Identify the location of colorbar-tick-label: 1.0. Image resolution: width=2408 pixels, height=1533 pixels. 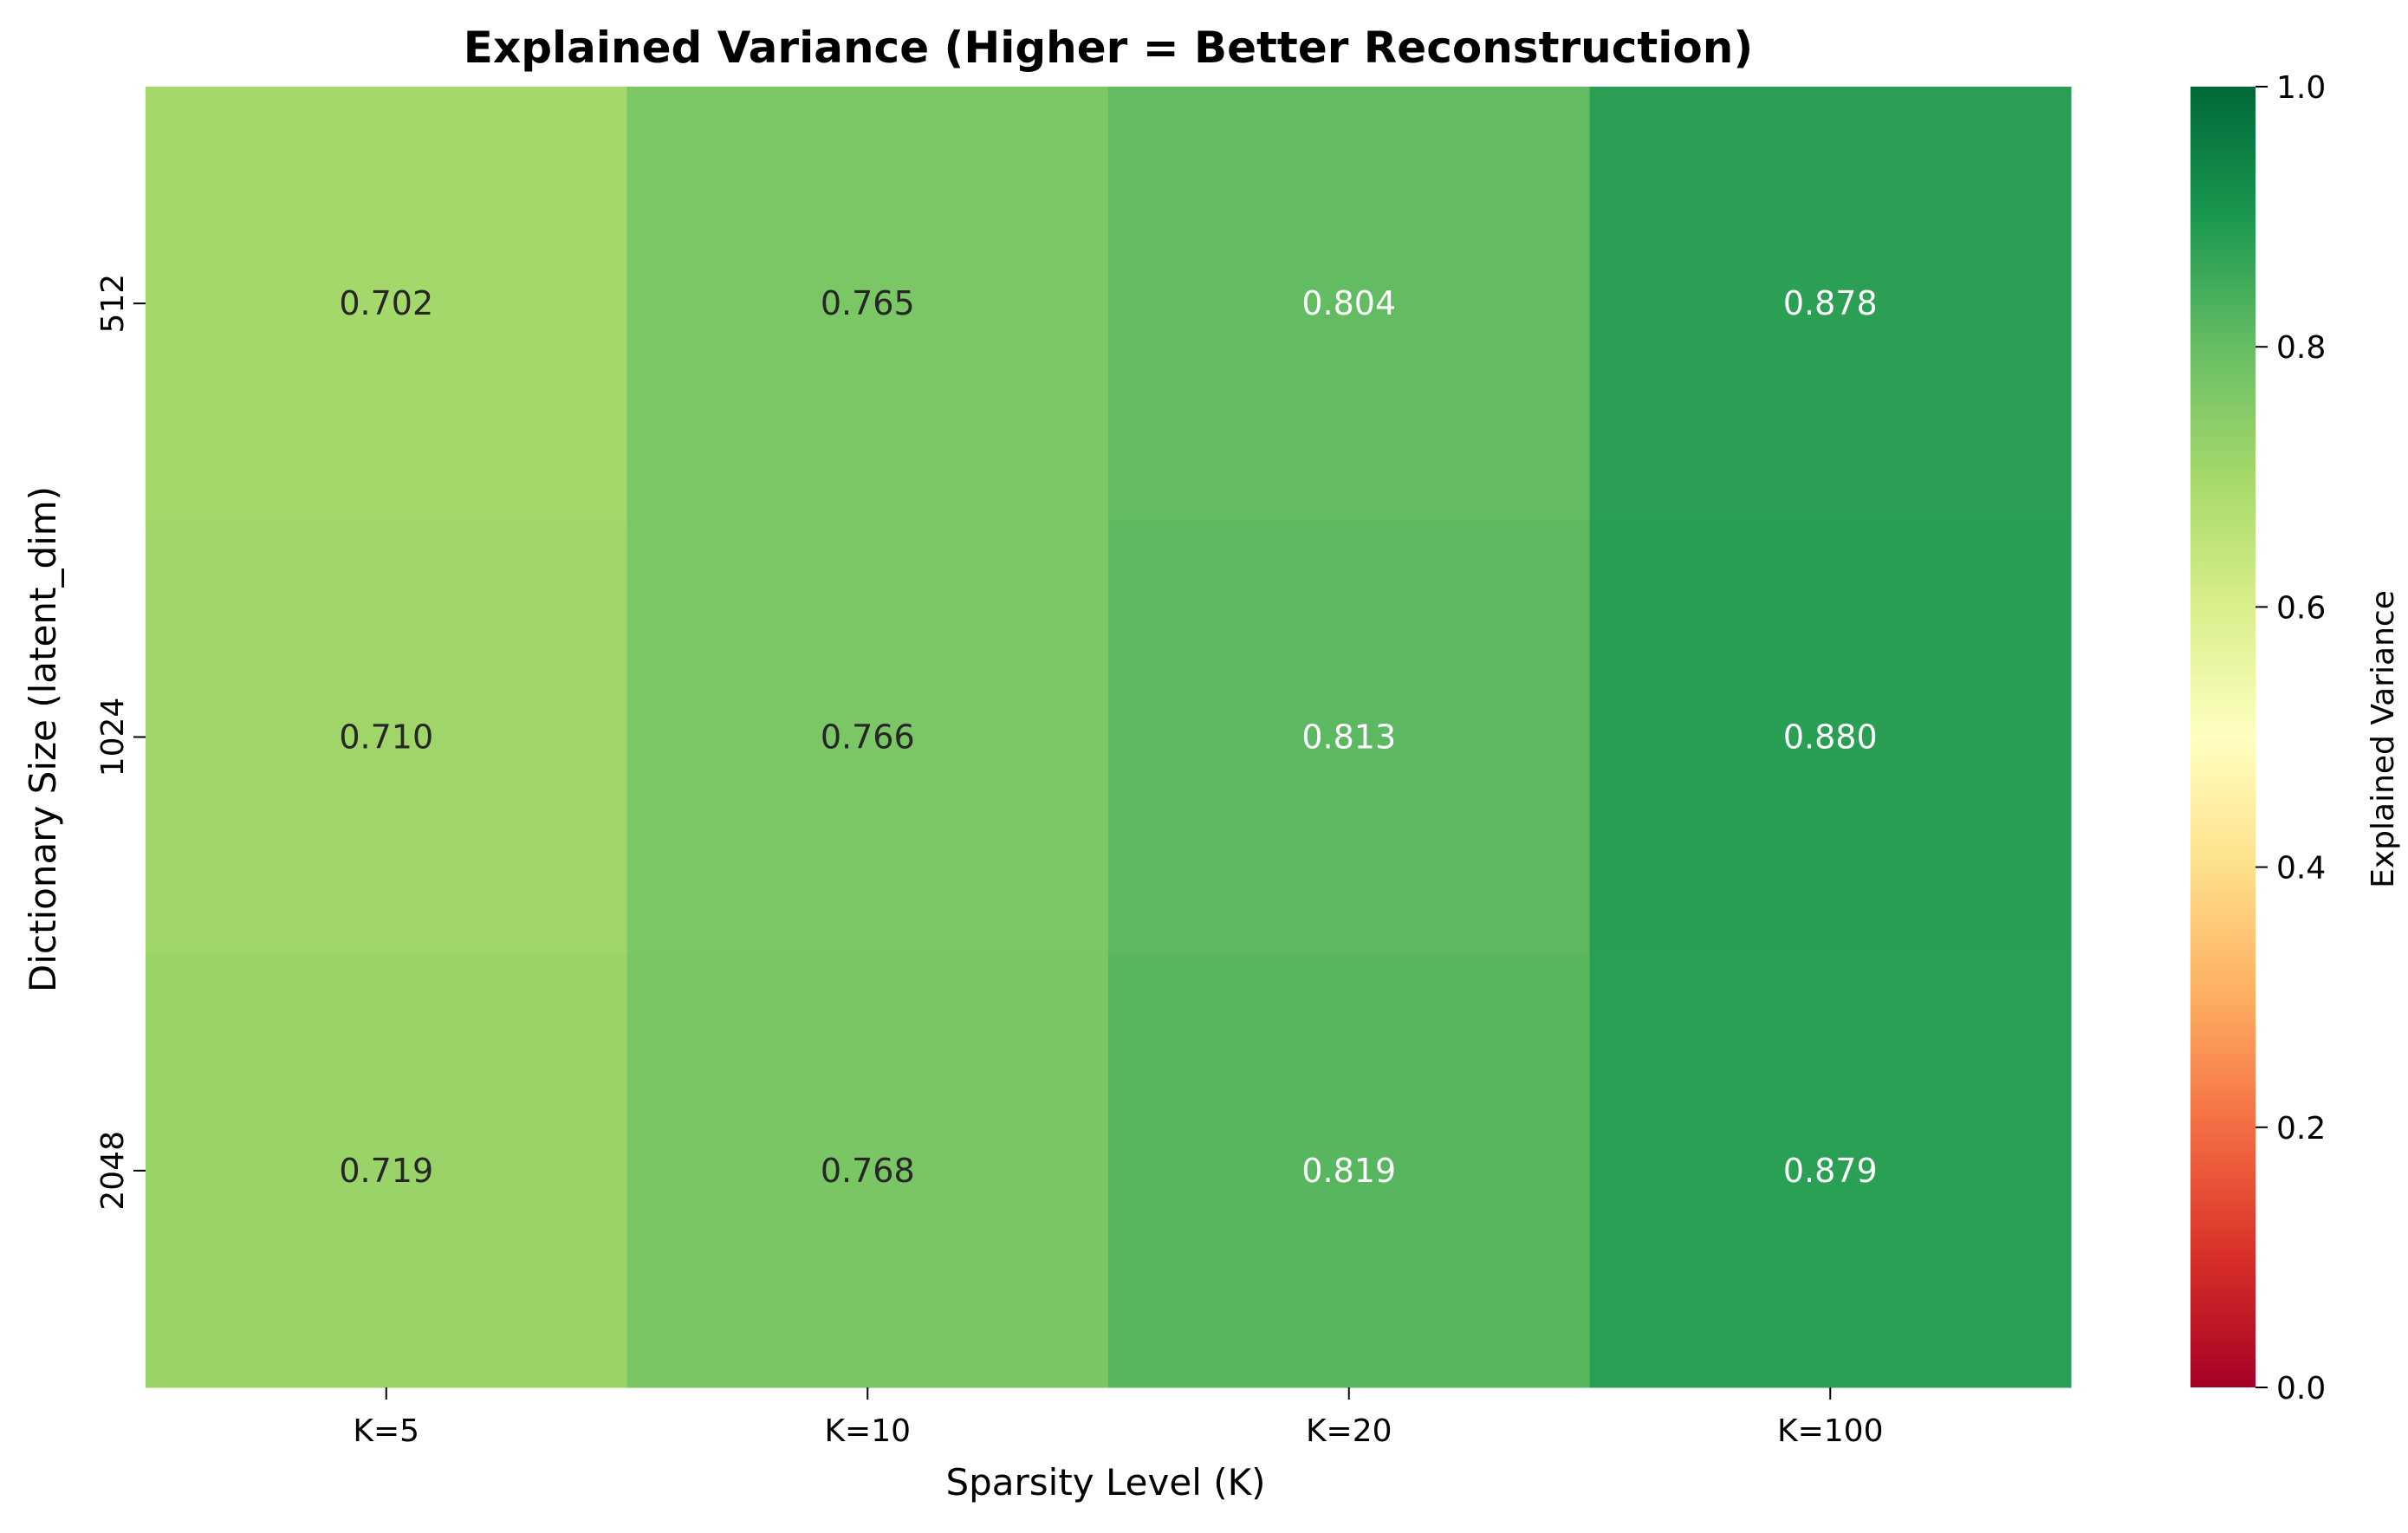
(2301, 88).